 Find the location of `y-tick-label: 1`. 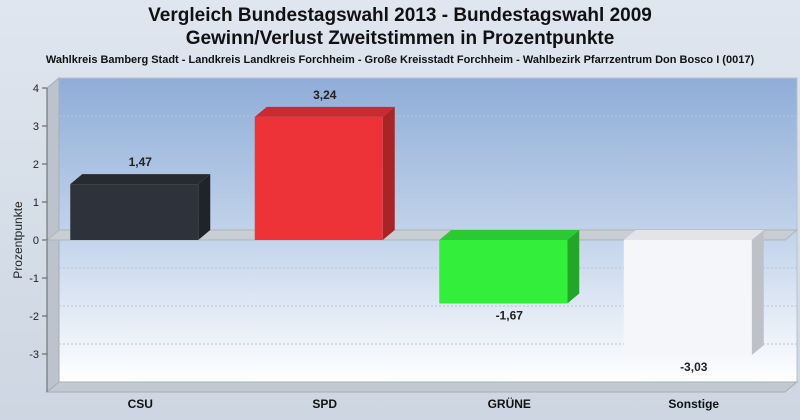

y-tick-label: 1 is located at coordinates (36, 203).